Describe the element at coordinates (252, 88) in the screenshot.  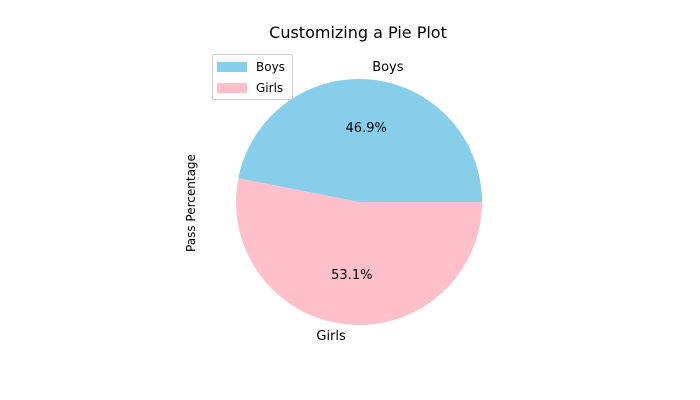
I see `legend-entry-girls: Girls` at that location.